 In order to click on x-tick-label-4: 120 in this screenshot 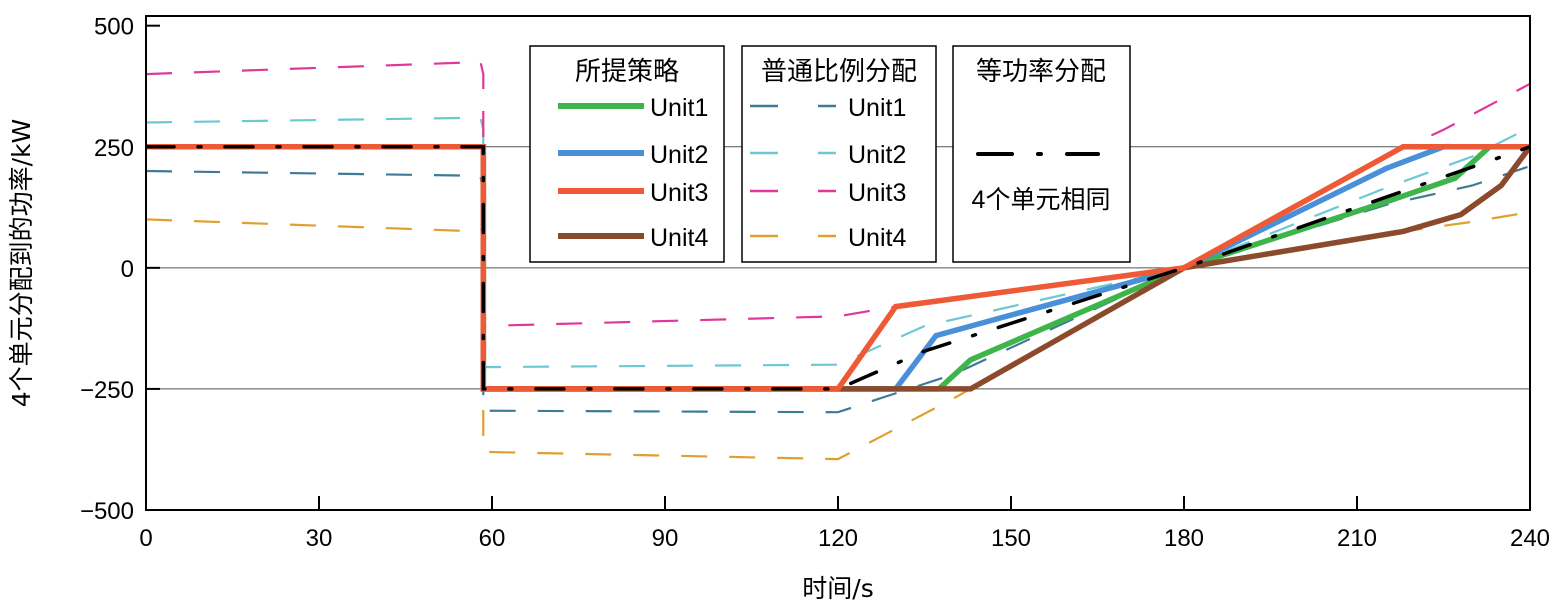, I will do `click(838, 538)`.